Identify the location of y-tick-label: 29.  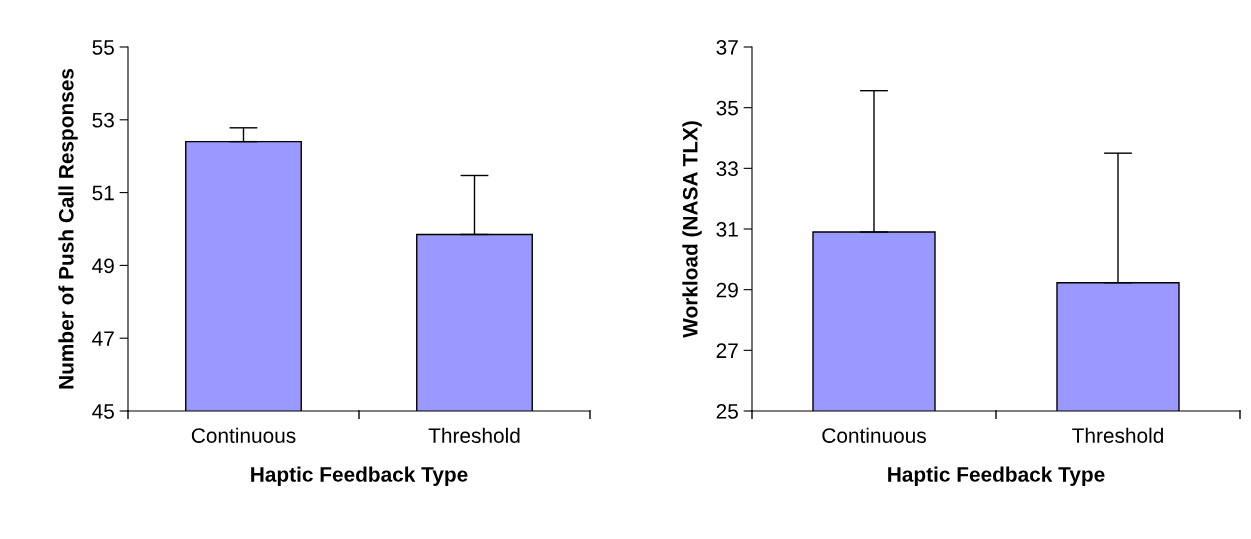
(727, 290).